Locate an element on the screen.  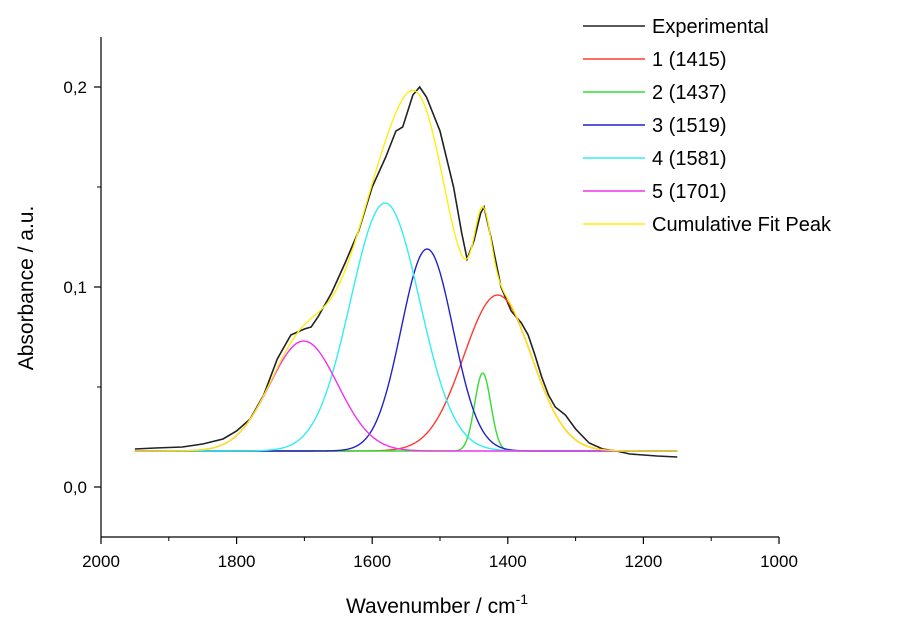
x-tick-label: 1600 is located at coordinates (372, 561).